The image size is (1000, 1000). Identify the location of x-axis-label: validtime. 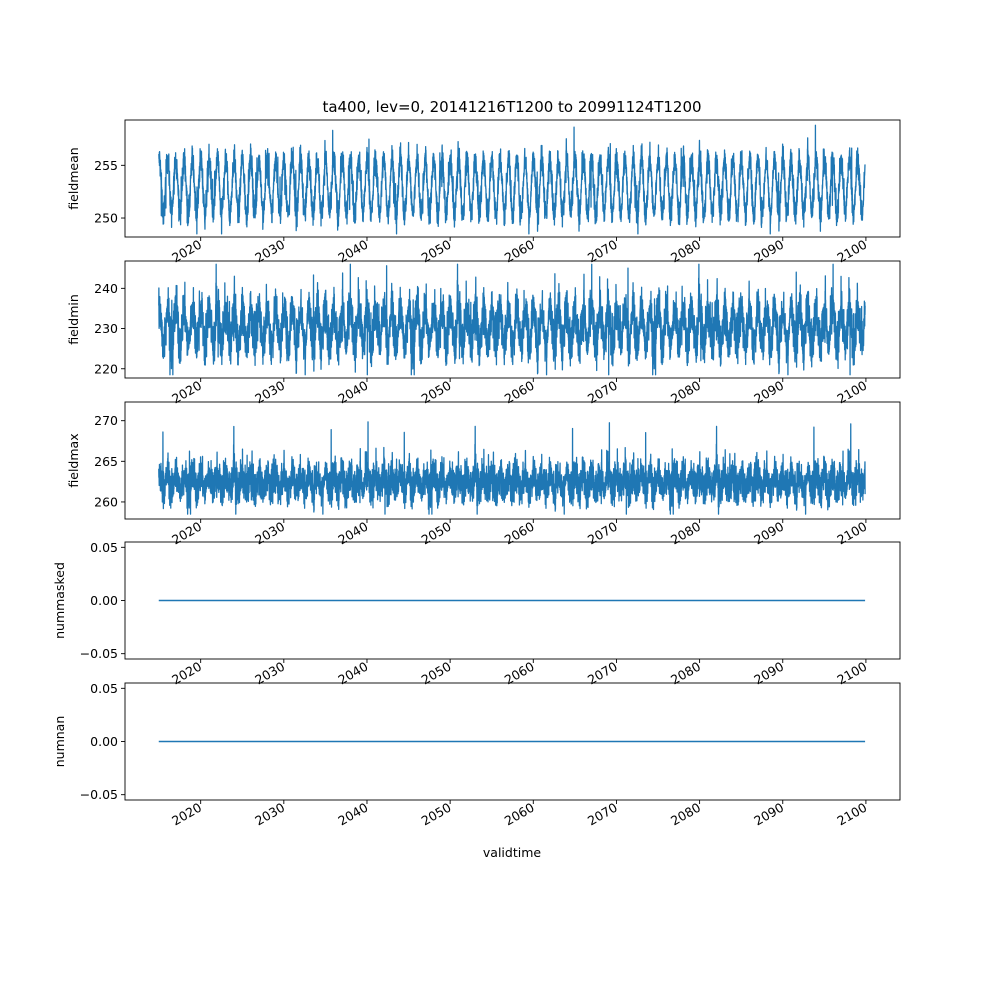
(512, 852).